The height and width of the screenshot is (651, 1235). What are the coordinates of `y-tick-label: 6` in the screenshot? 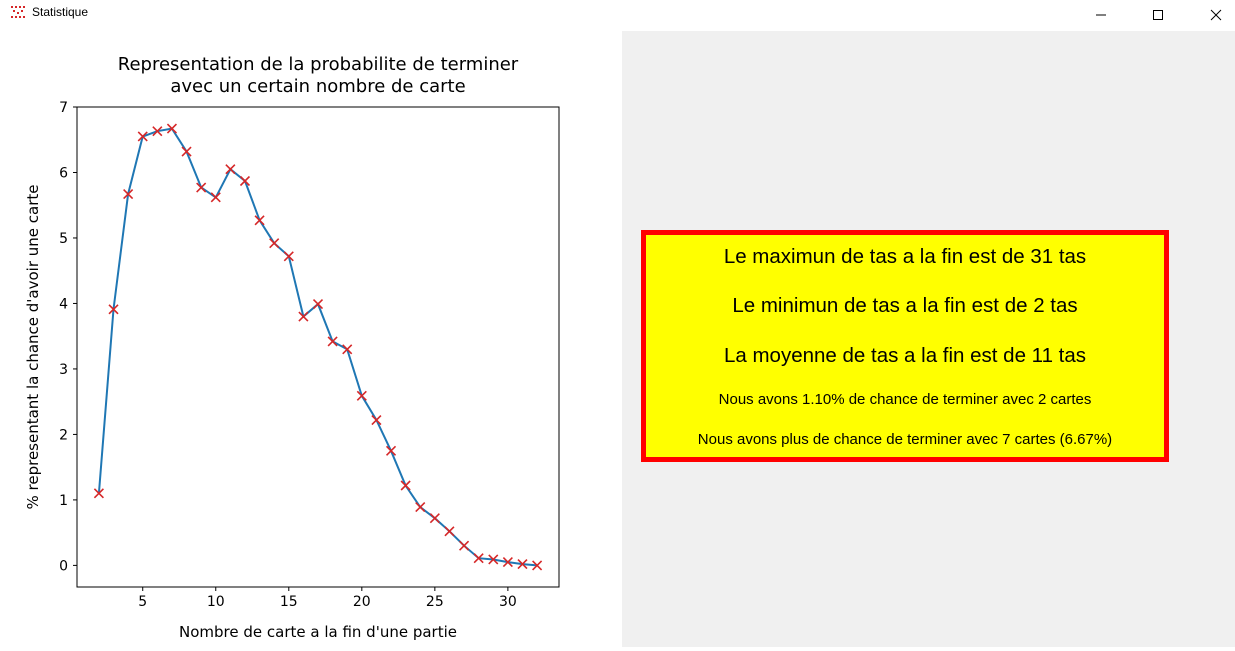 It's located at (63, 173).